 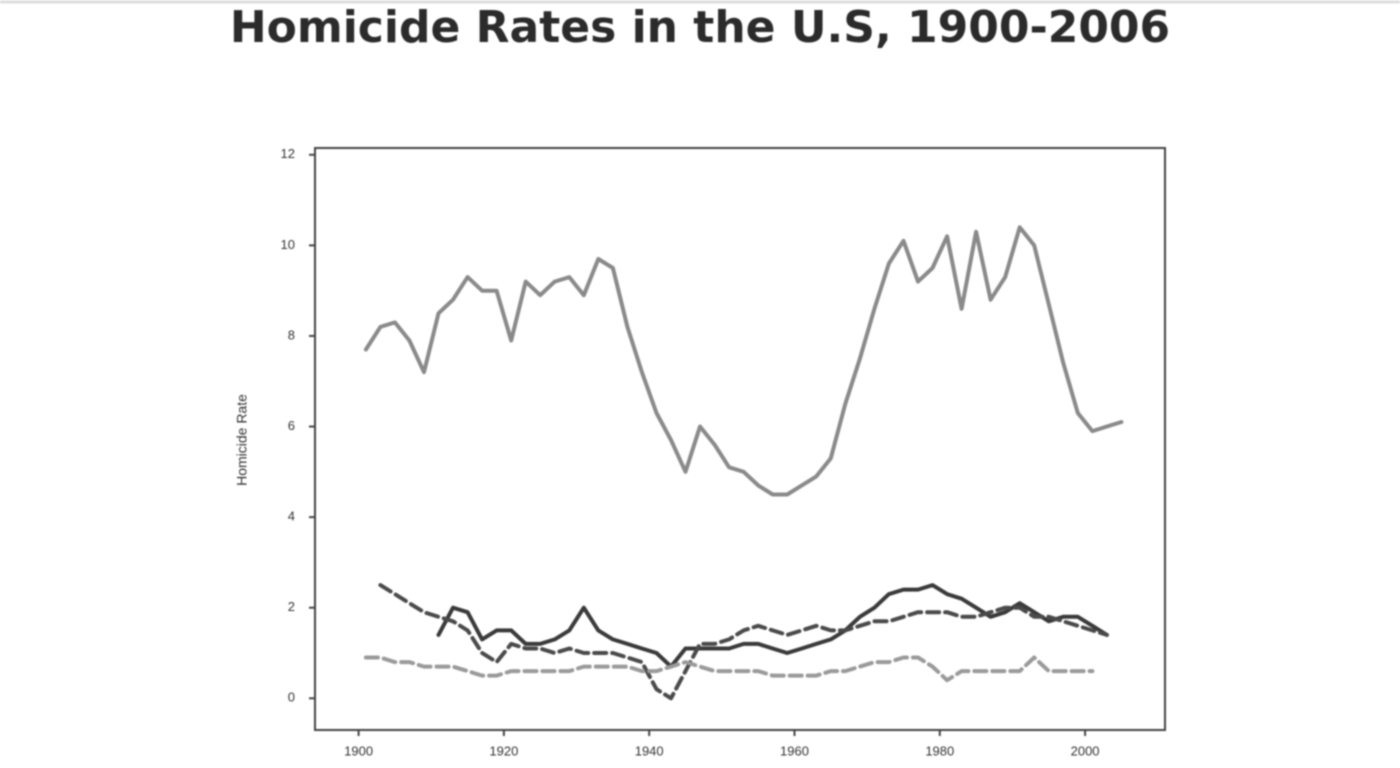 What do you see at coordinates (794, 750) in the screenshot?
I see `x-tick-label: 1960` at bounding box center [794, 750].